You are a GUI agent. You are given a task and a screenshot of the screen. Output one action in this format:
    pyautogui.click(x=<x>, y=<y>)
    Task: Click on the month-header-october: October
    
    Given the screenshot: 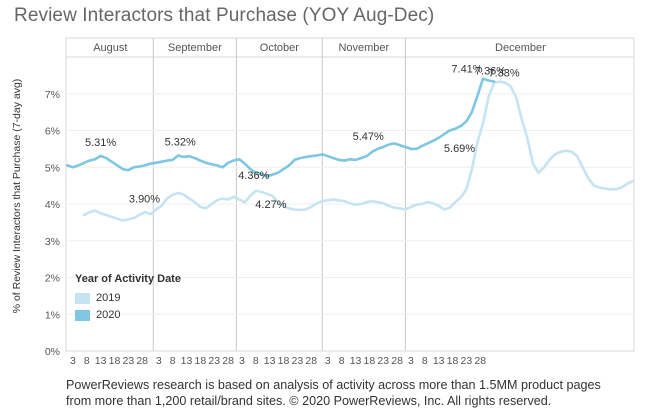 What is the action you would take?
    pyautogui.click(x=279, y=48)
    